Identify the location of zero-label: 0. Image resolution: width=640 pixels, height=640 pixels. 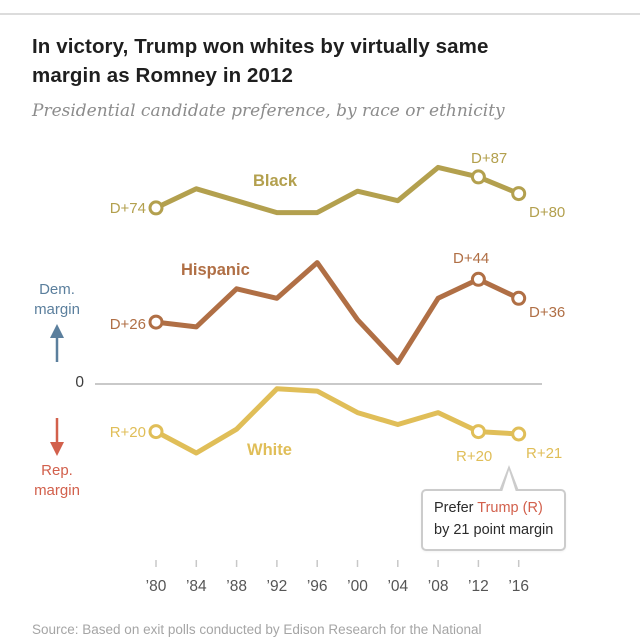
(79, 382).